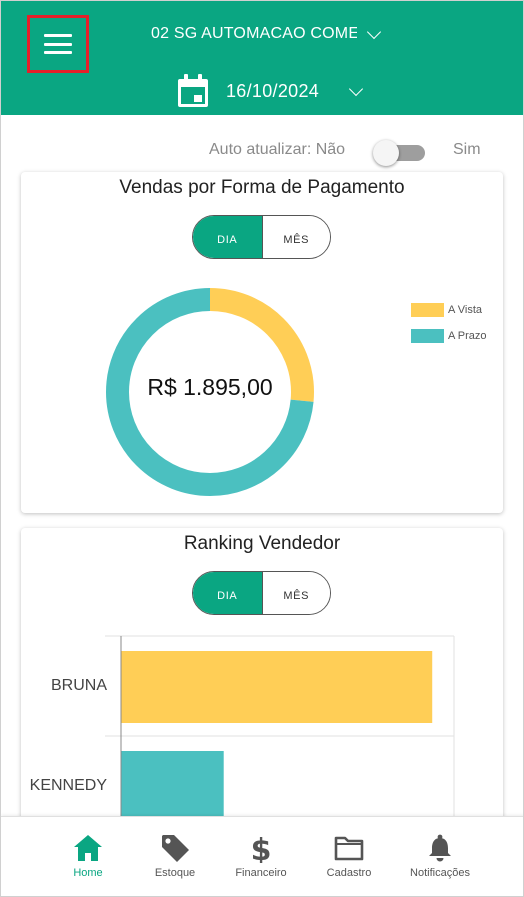 The image size is (524, 897). I want to click on toggle-knob, so click(386, 153).